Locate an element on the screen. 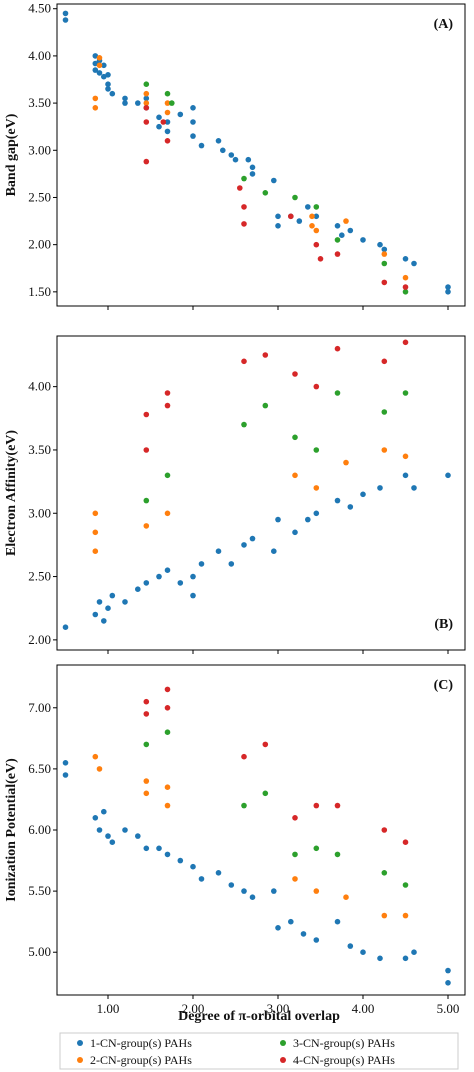 This screenshot has width=474, height=1072. x-tick-label: 1.00 is located at coordinates (108, 1008).